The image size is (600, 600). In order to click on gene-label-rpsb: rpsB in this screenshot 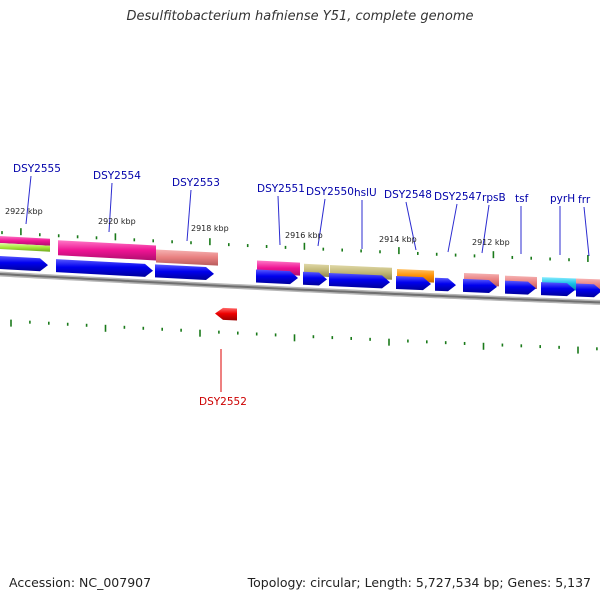, I will do `click(494, 198)`.